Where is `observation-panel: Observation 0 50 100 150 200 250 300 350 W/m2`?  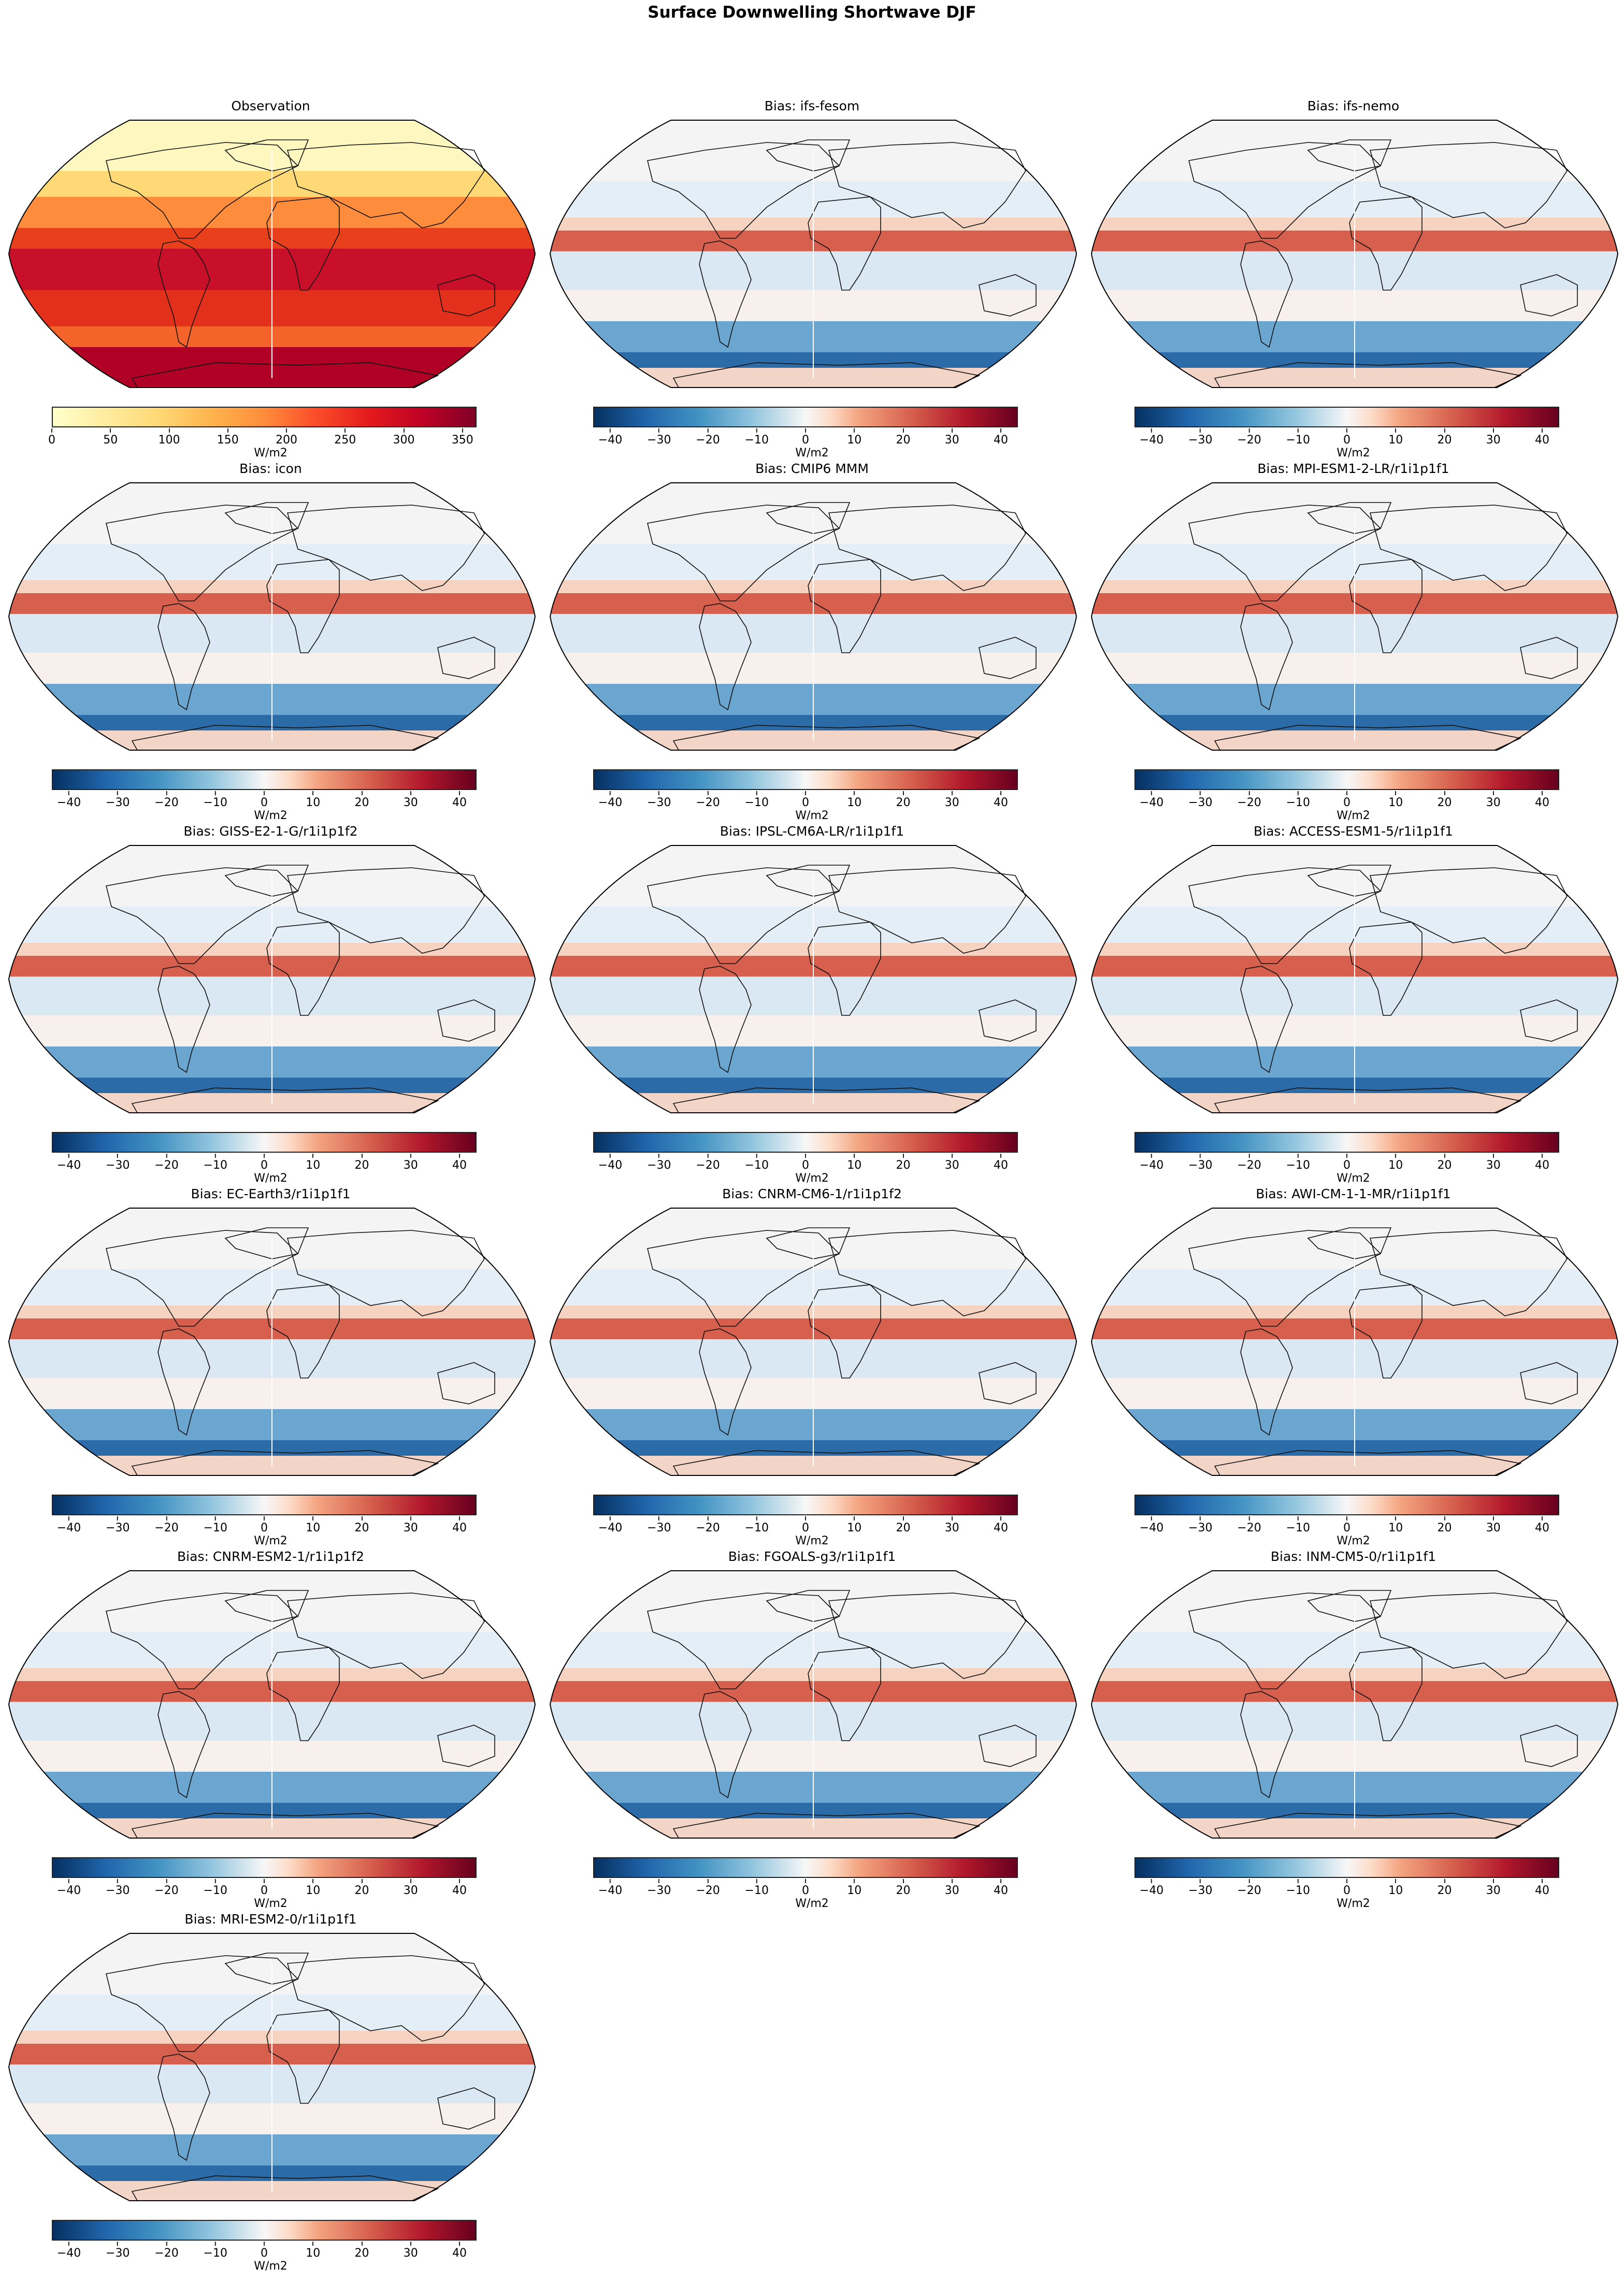
observation-panel: Observation 0 50 100 150 200 250 300 350 W/m2 is located at coordinates (270, 279).